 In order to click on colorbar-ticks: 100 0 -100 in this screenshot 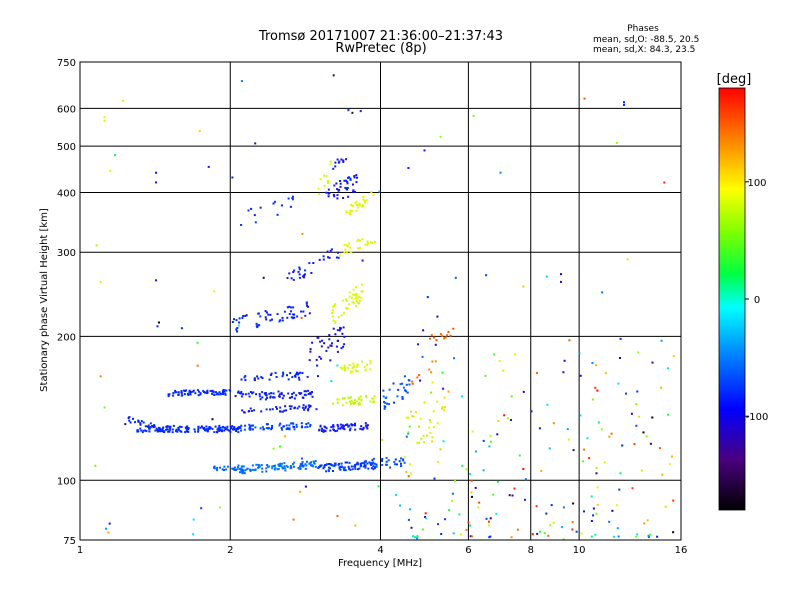, I will do `click(756, 300)`.